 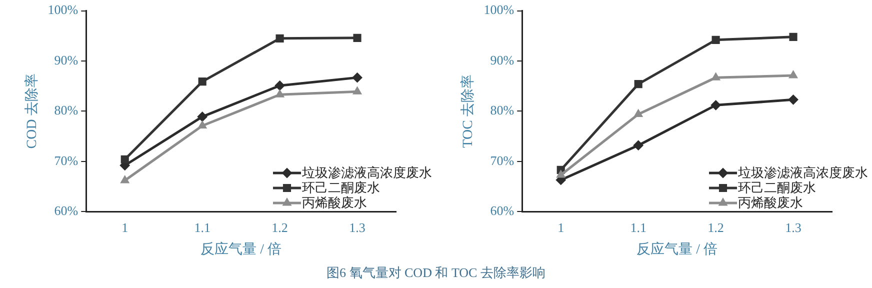 What do you see at coordinates (436, 273) in the screenshot?
I see `caption: 图6 氧气量对 COD 和 TOC 去除率影响` at bounding box center [436, 273].